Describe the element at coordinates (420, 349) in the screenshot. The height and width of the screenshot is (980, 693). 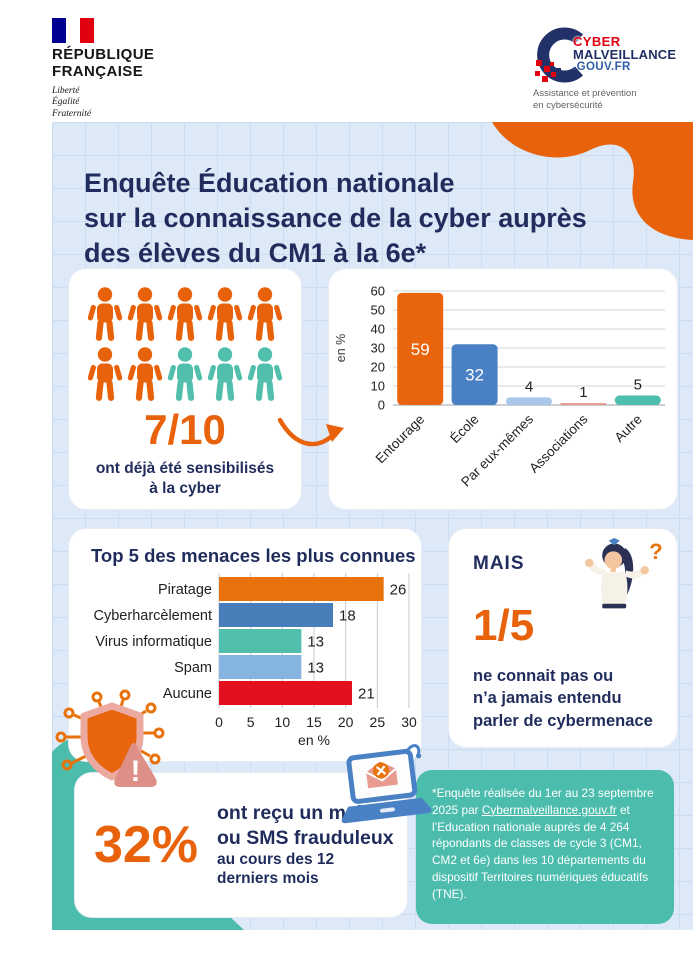
I see `svg-text: 59` at that location.